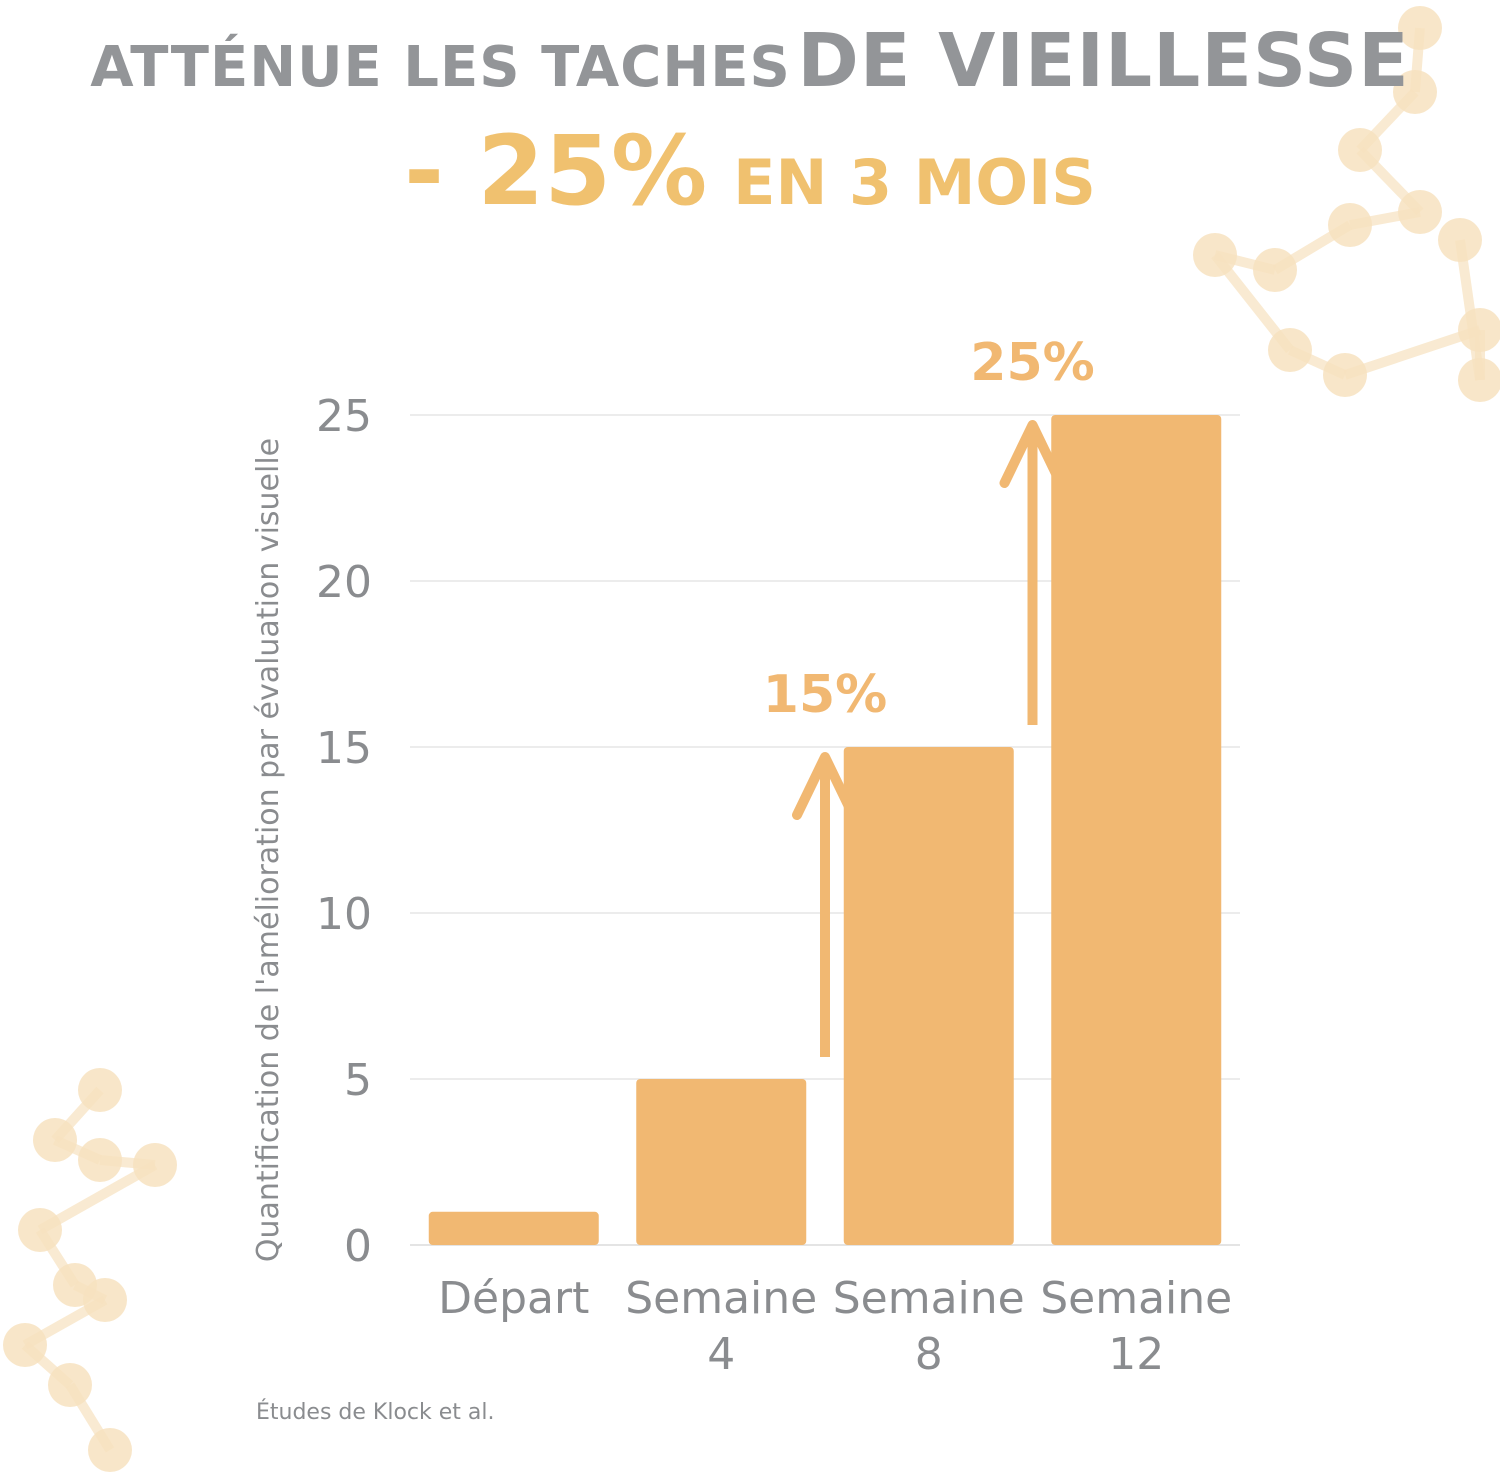 The width and height of the screenshot is (1500, 1472). What do you see at coordinates (1032, 529) in the screenshot?
I see `increase-arrow: 25%` at bounding box center [1032, 529].